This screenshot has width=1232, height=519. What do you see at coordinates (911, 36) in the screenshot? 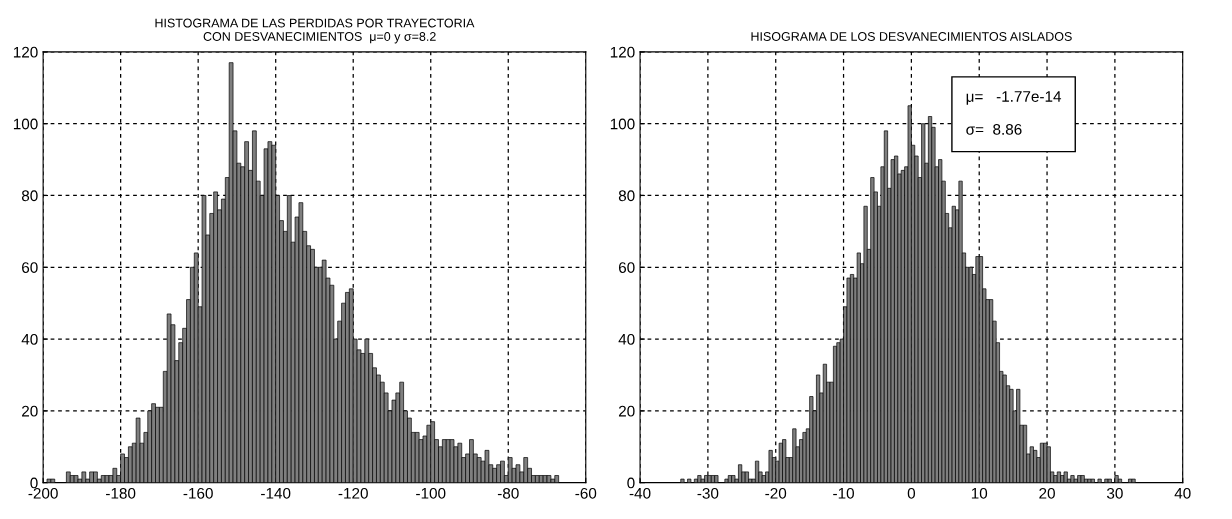
I see `chart-title: HISOGRAMA DE LOS DESVANECIMIENTOS AISLADOS` at bounding box center [911, 36].